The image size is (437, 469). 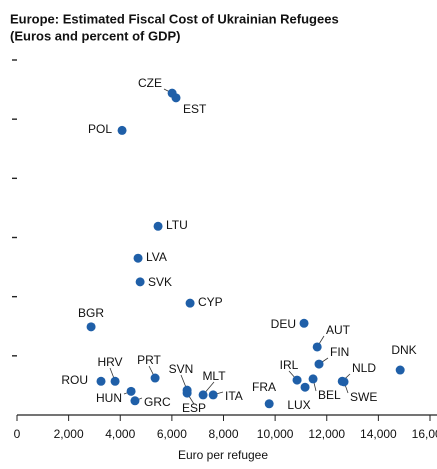 What do you see at coordinates (91, 313) in the screenshot?
I see `point-label: BGR` at bounding box center [91, 313].